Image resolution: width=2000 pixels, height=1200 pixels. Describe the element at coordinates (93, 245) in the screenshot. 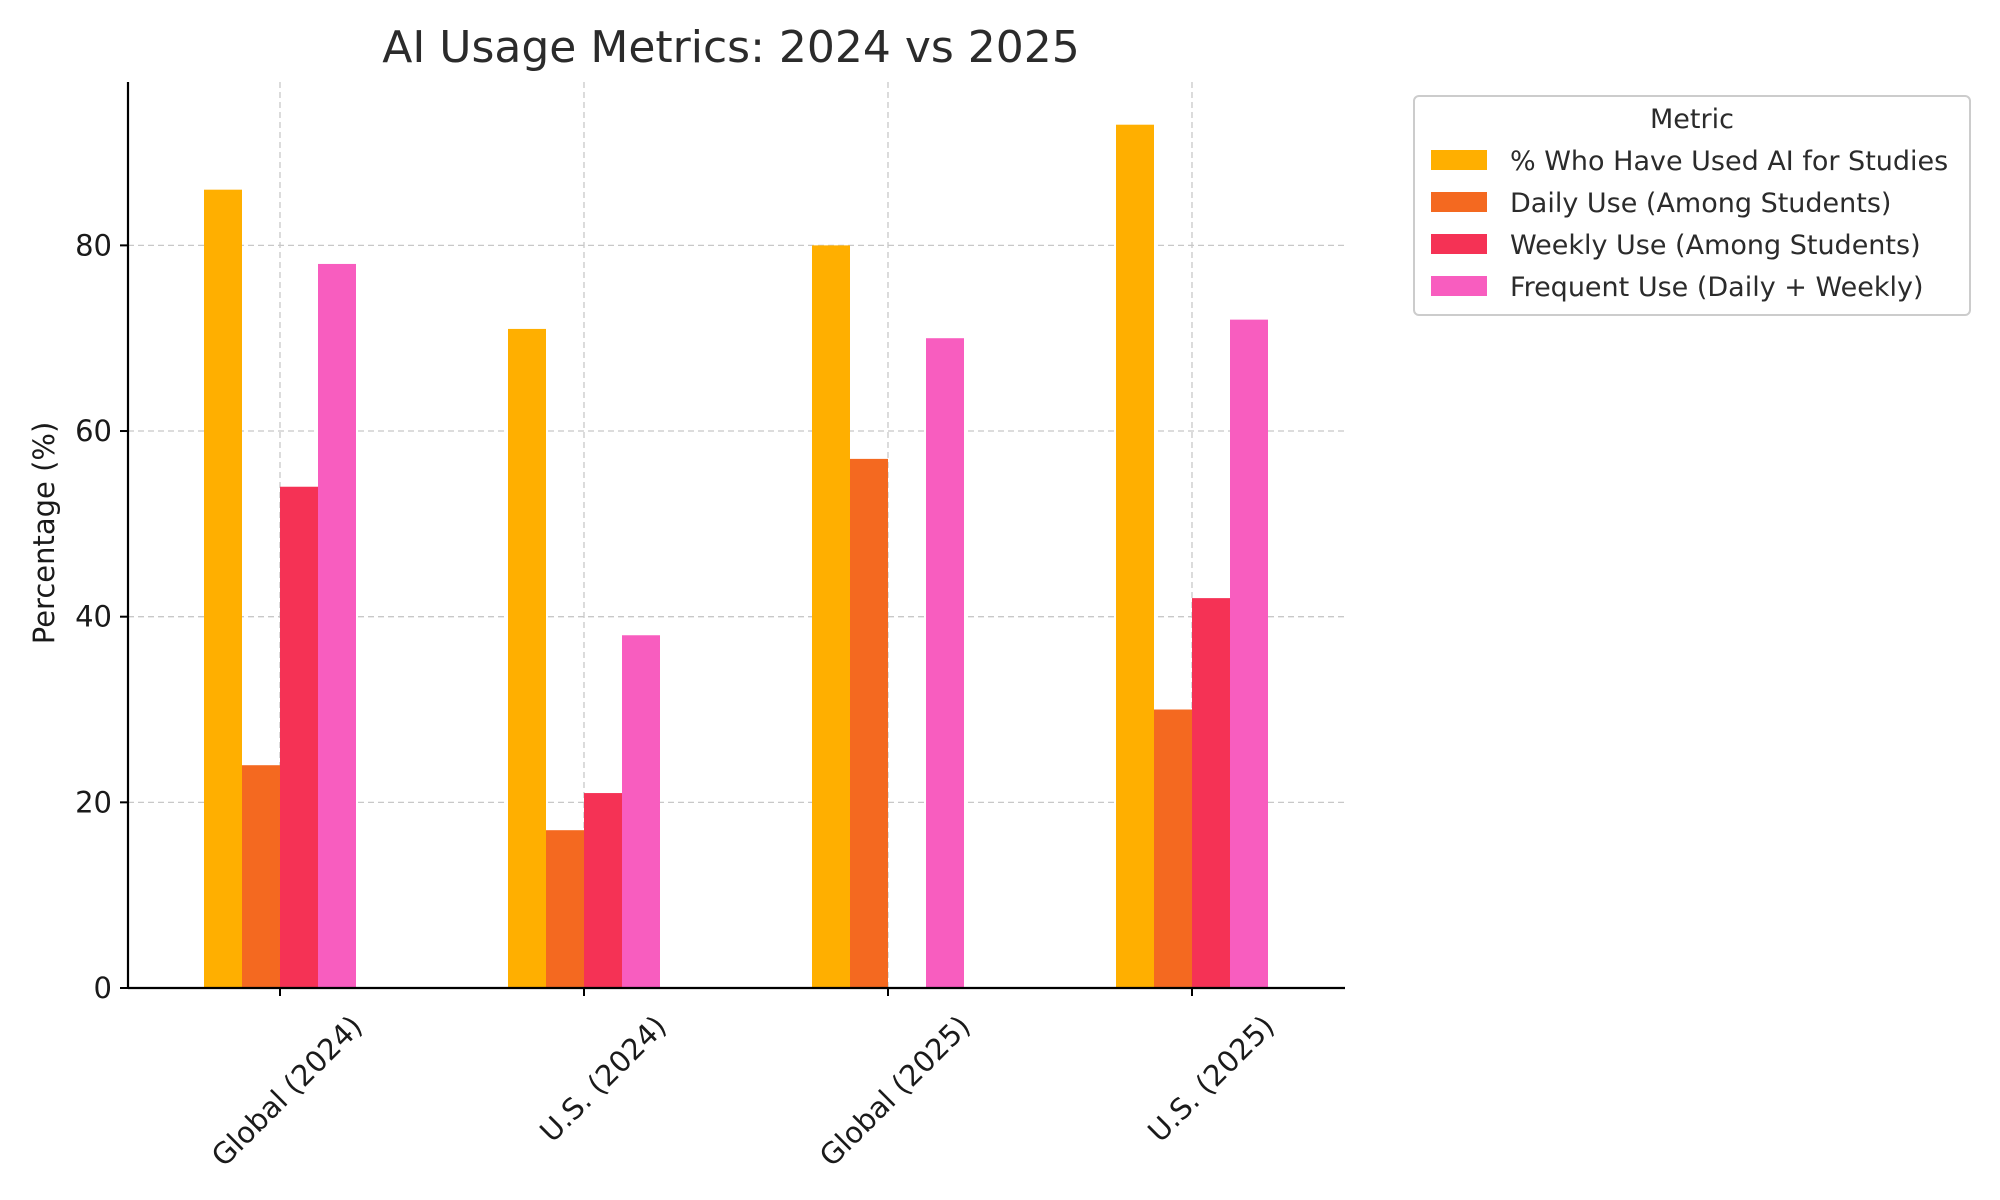

I see `y-tick-label-80: 80` at that location.